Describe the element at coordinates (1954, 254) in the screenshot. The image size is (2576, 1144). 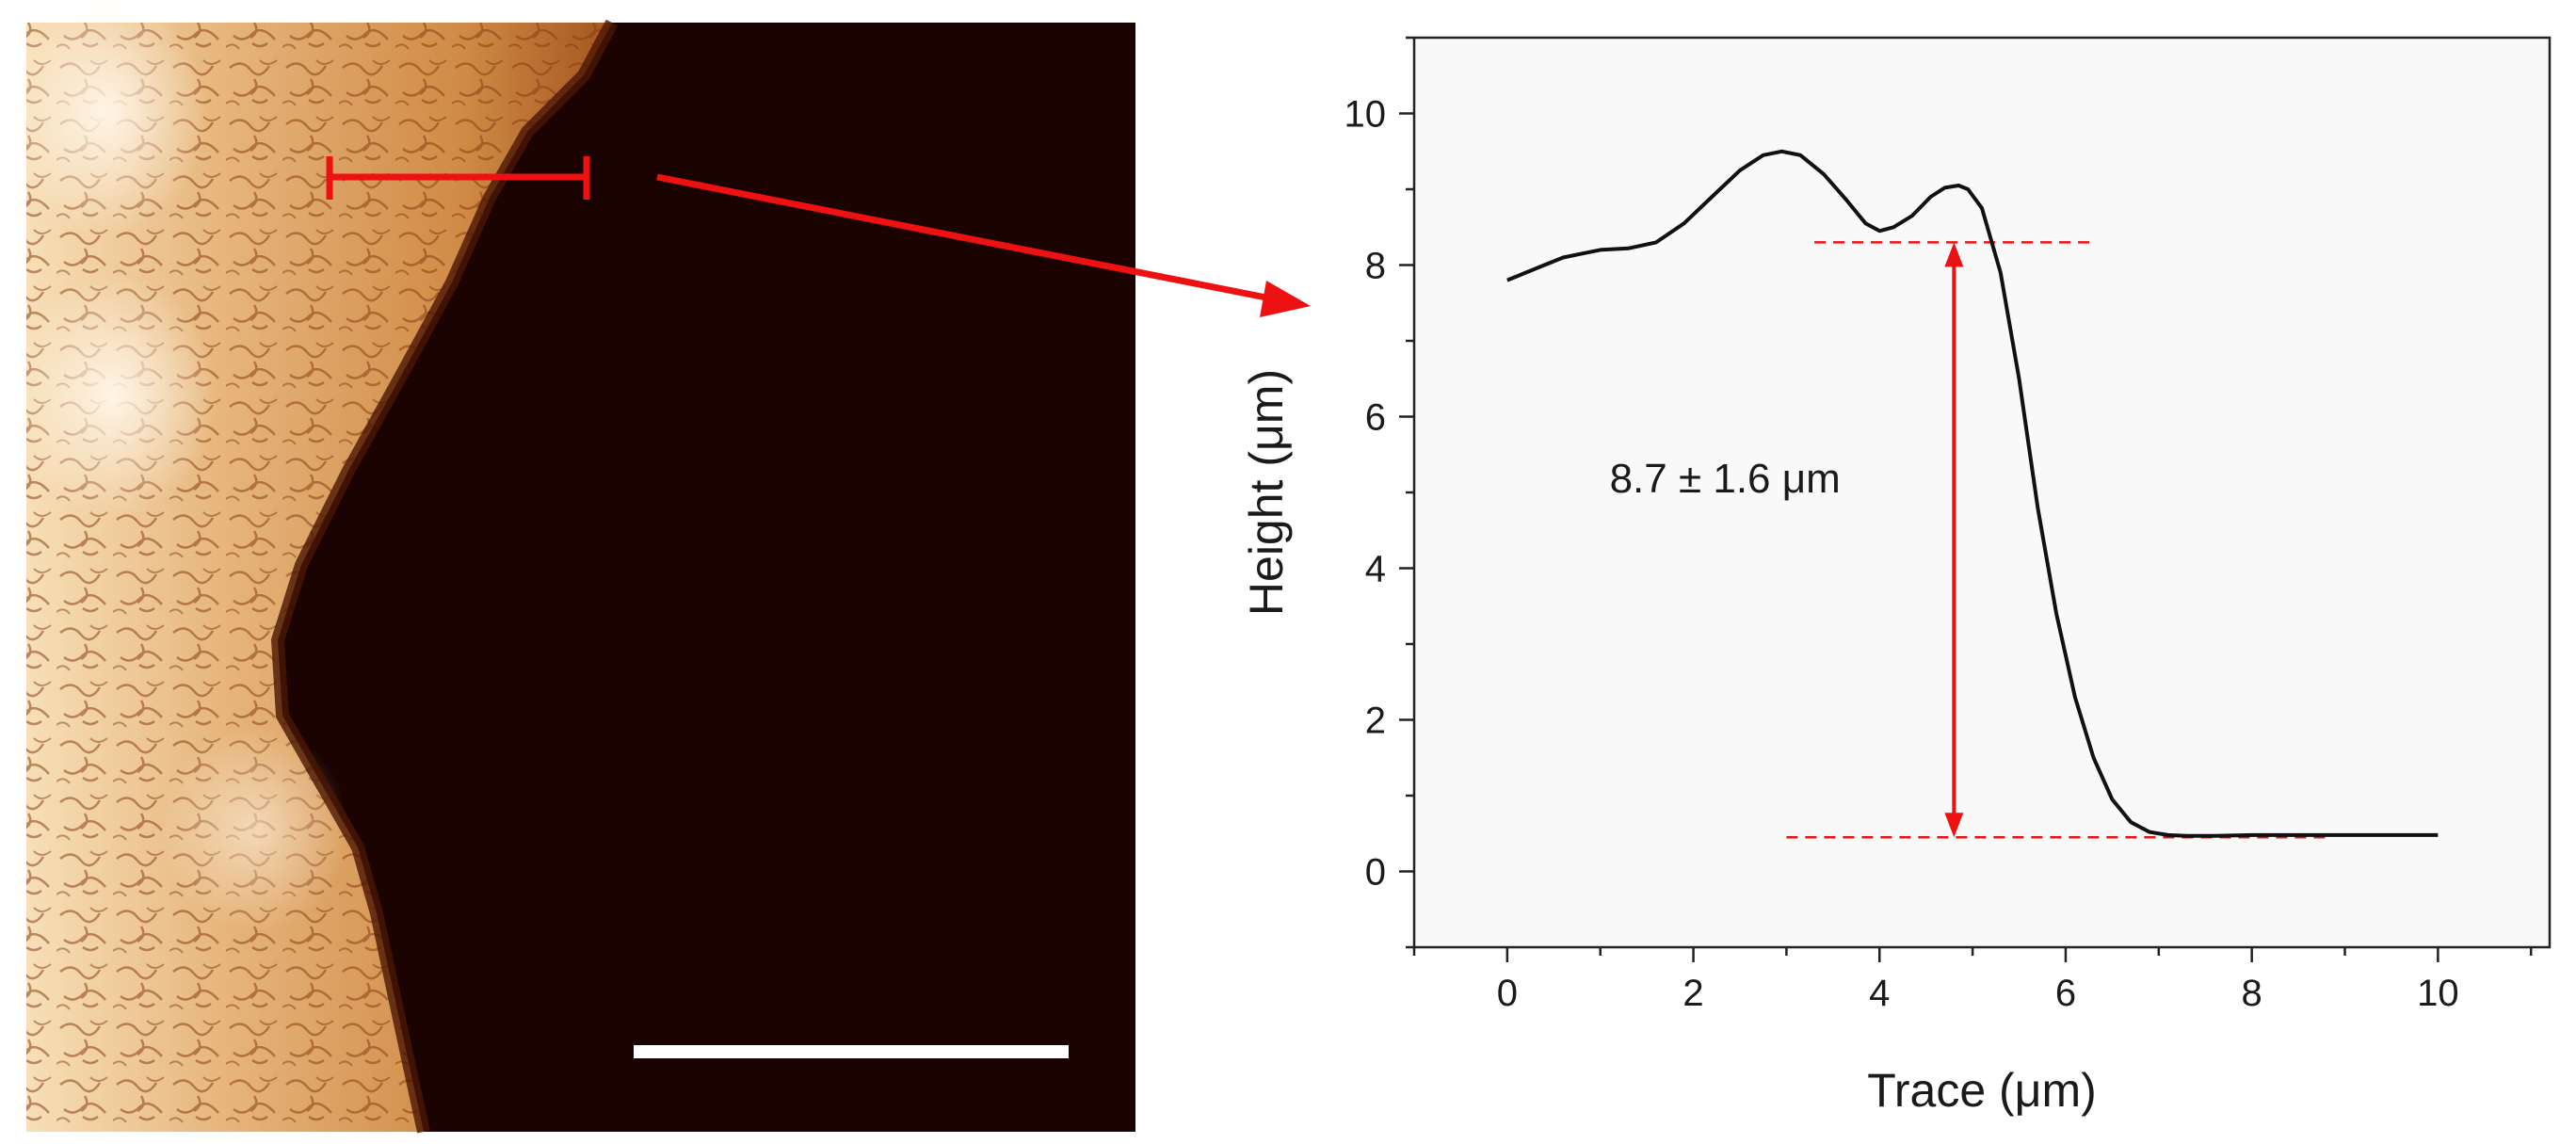
I see `arrow-head-up` at that location.